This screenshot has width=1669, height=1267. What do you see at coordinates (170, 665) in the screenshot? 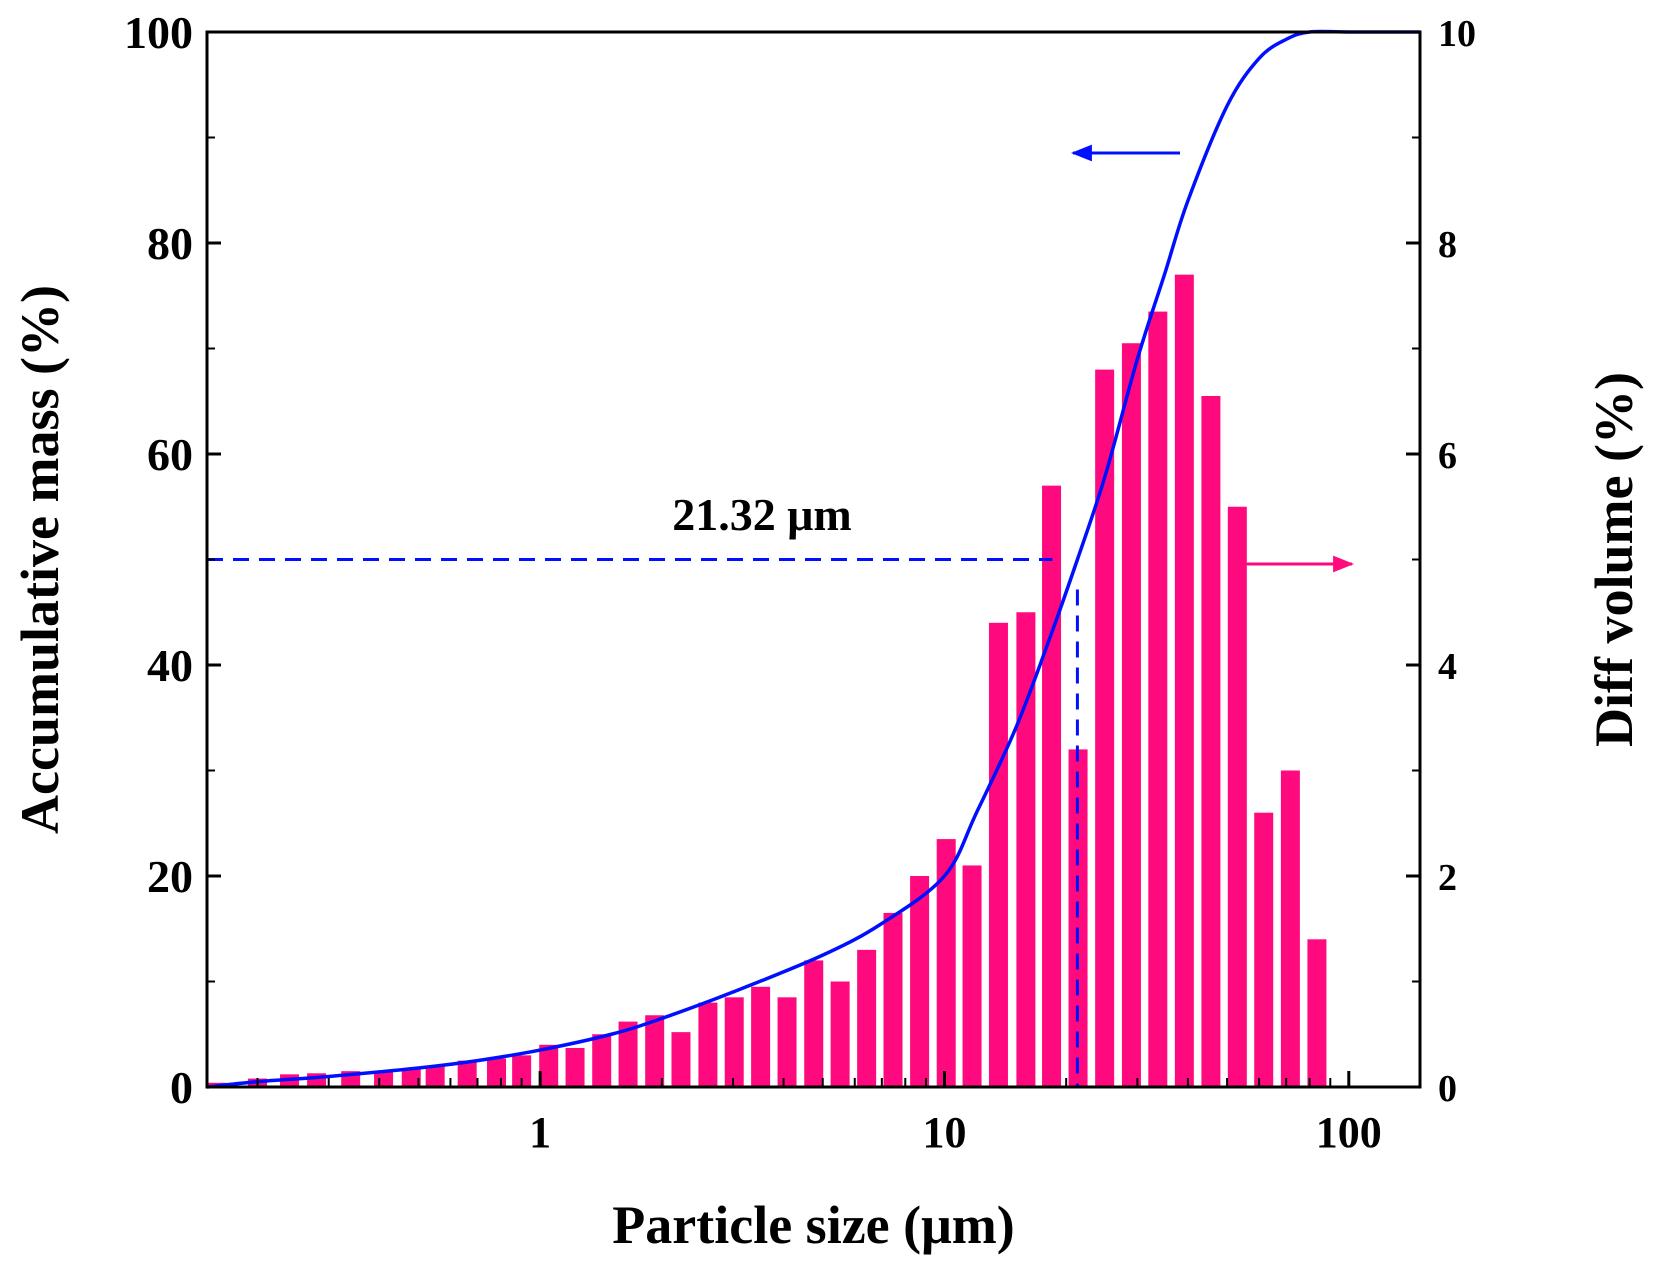
I see `left-y-tick-label: 40` at bounding box center [170, 665].